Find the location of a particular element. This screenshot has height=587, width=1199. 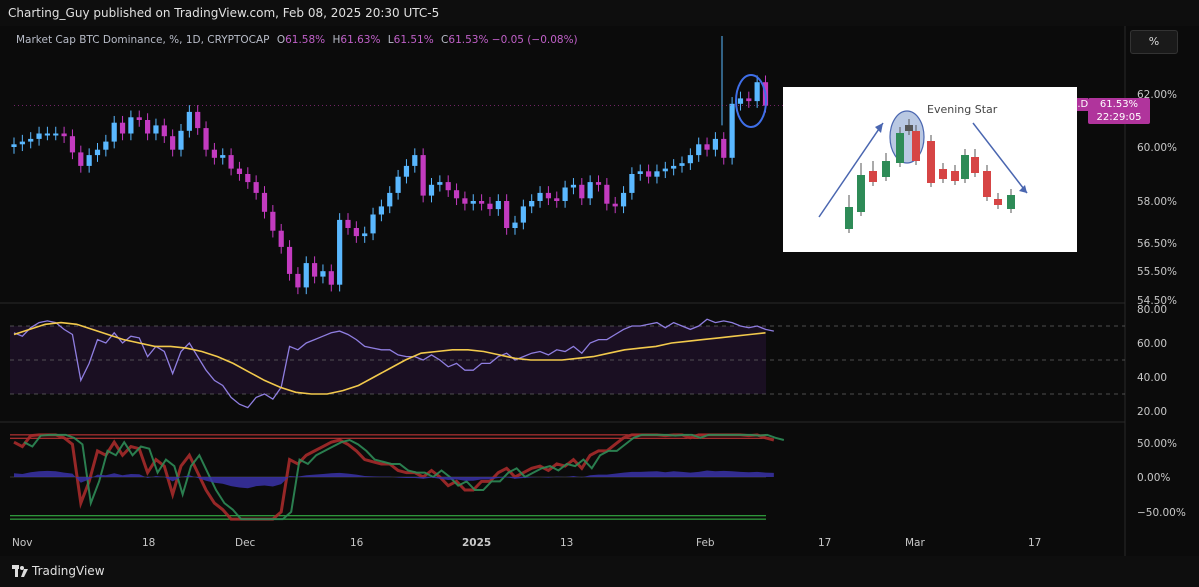

time-tick-label: 13 is located at coordinates (566, 543).